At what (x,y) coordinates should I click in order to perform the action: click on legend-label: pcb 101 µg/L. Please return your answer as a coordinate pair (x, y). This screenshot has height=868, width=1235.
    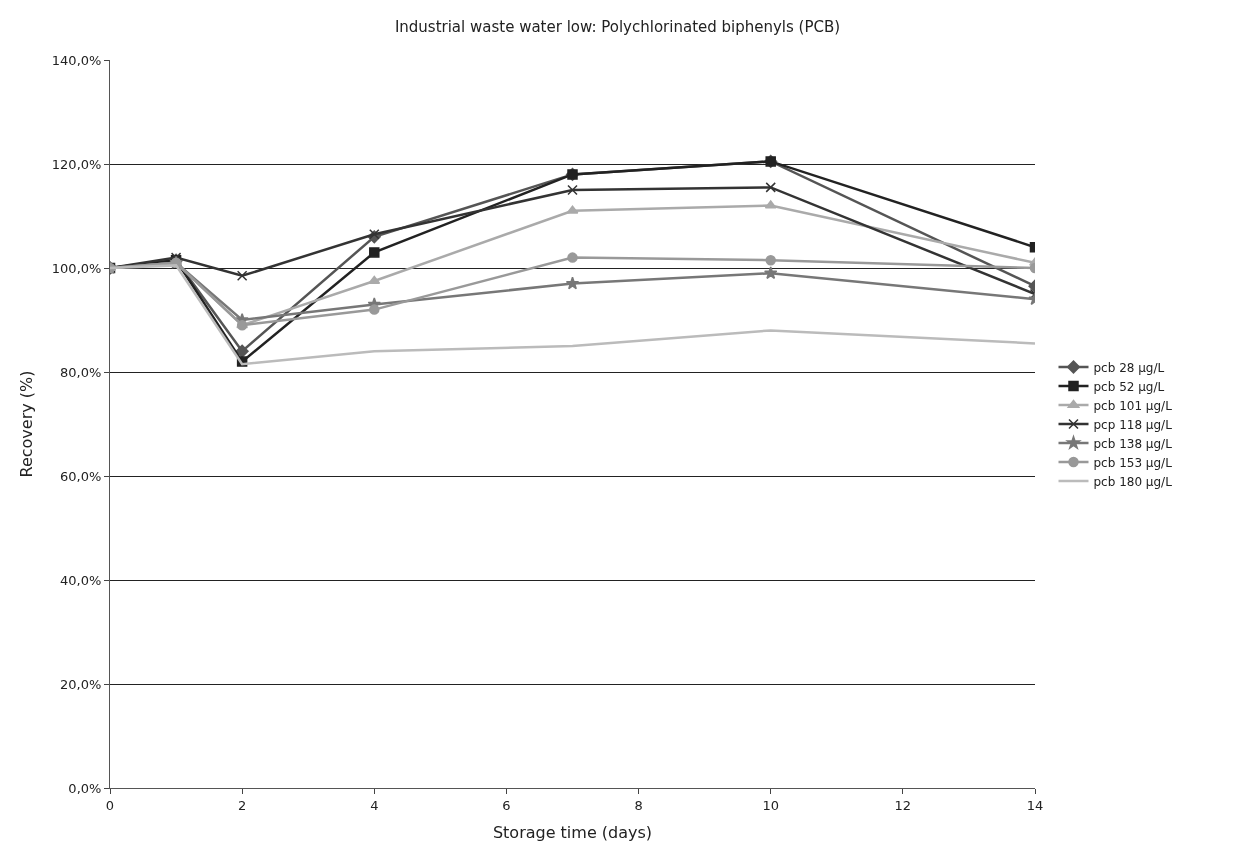
    Looking at the image, I should click on (1133, 405).